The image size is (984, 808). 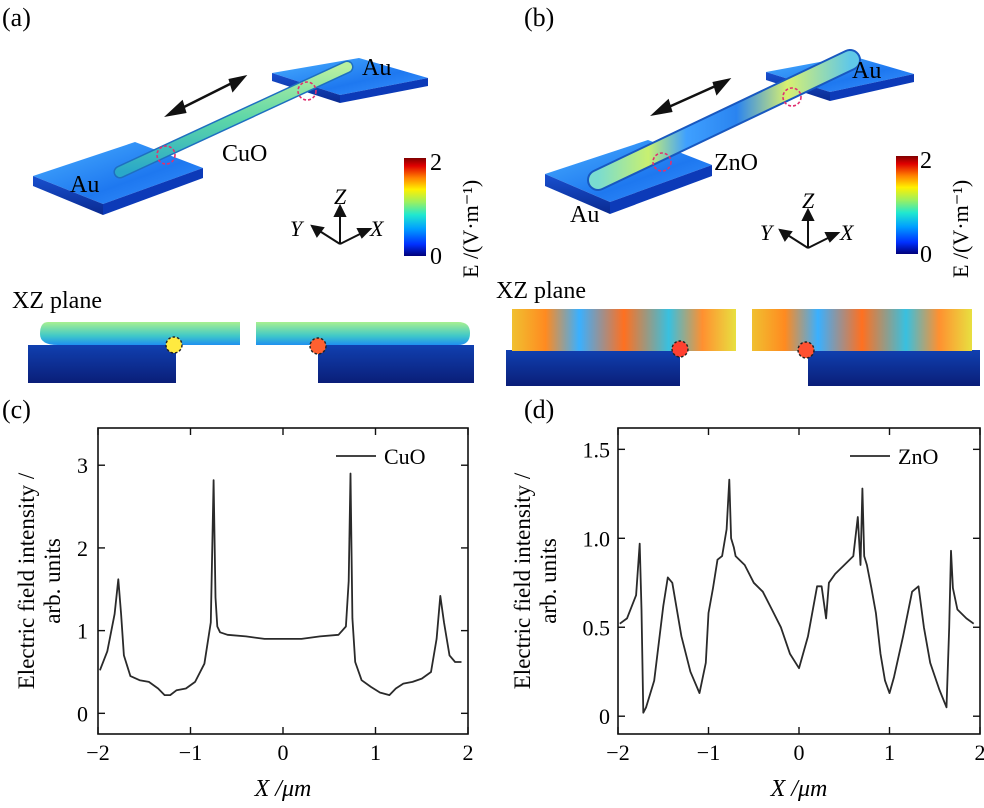 What do you see at coordinates (405, 456) in the screenshot?
I see `legend-label: CuO` at bounding box center [405, 456].